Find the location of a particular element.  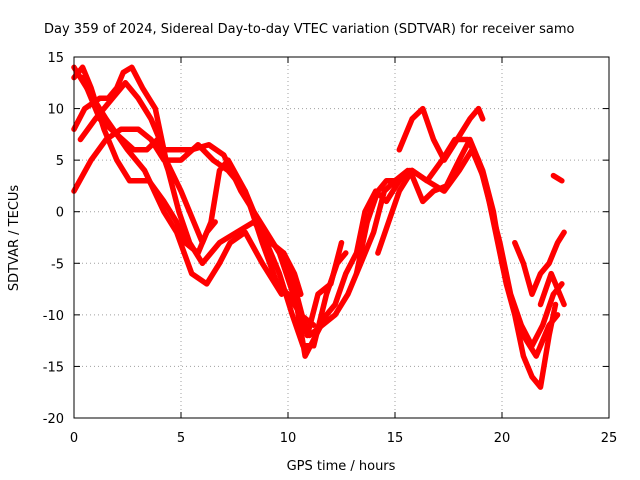

x-tick-label: 5 is located at coordinates (181, 438).